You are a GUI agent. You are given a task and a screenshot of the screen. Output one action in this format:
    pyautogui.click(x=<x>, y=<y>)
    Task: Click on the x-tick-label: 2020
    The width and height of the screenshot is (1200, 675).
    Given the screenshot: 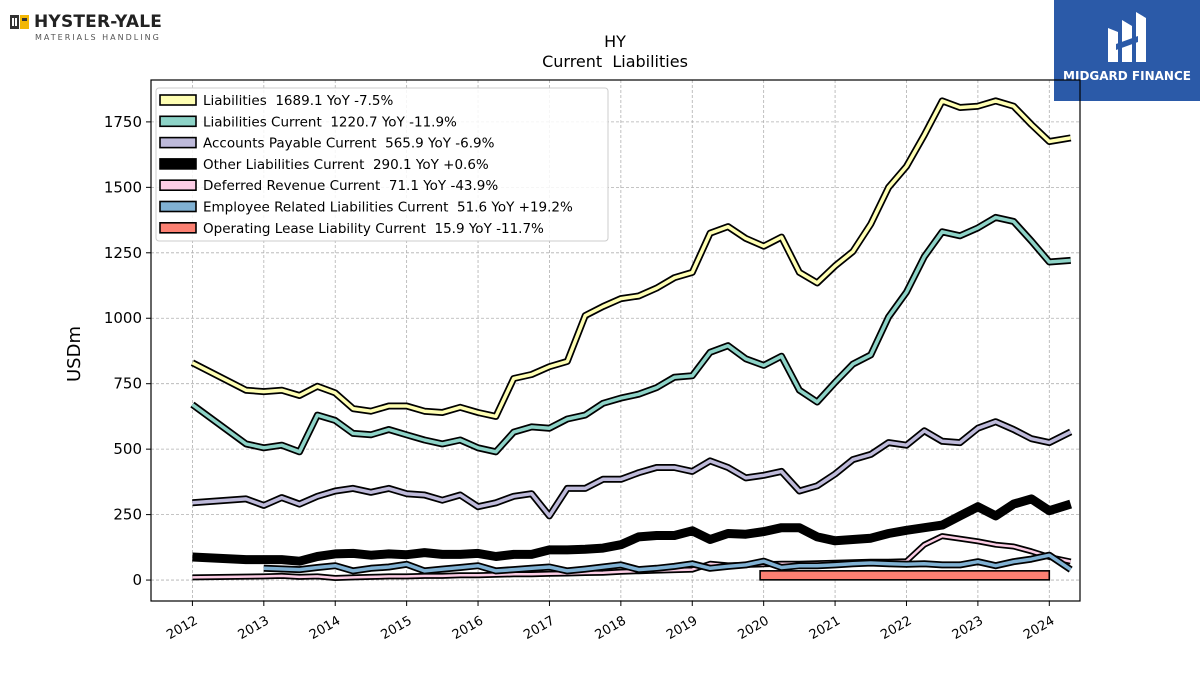 What is the action you would take?
    pyautogui.click(x=754, y=628)
    